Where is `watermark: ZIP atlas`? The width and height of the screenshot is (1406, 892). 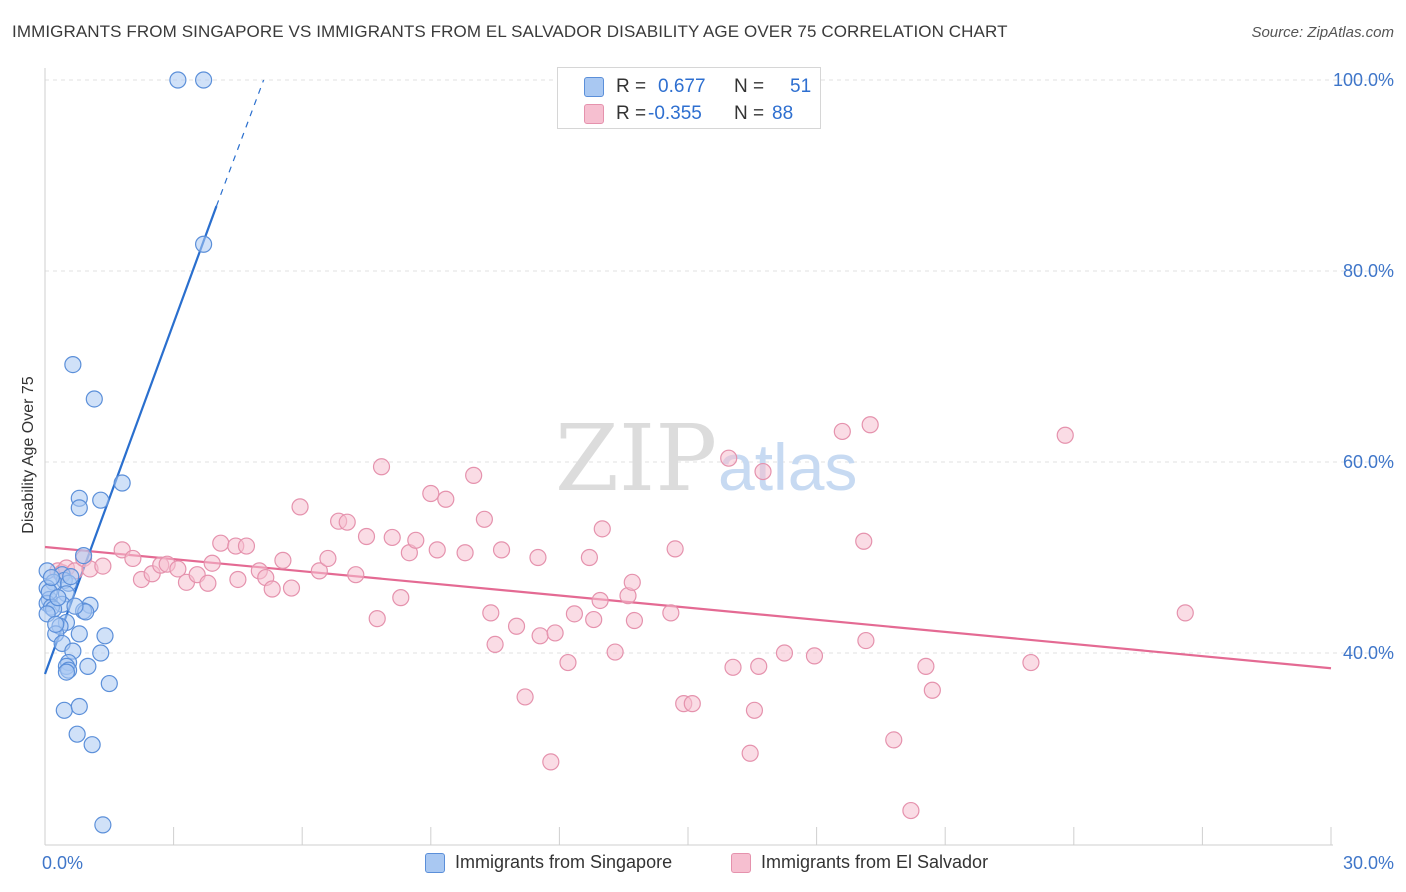 watermark: ZIP atlas is located at coordinates (706, 458).